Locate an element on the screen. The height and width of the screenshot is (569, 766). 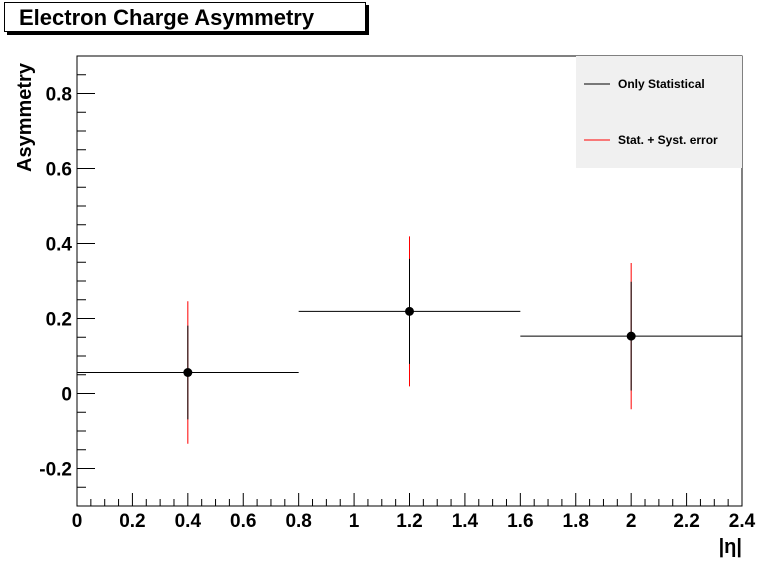
x-tick-label: 1.2 is located at coordinates (409, 521).